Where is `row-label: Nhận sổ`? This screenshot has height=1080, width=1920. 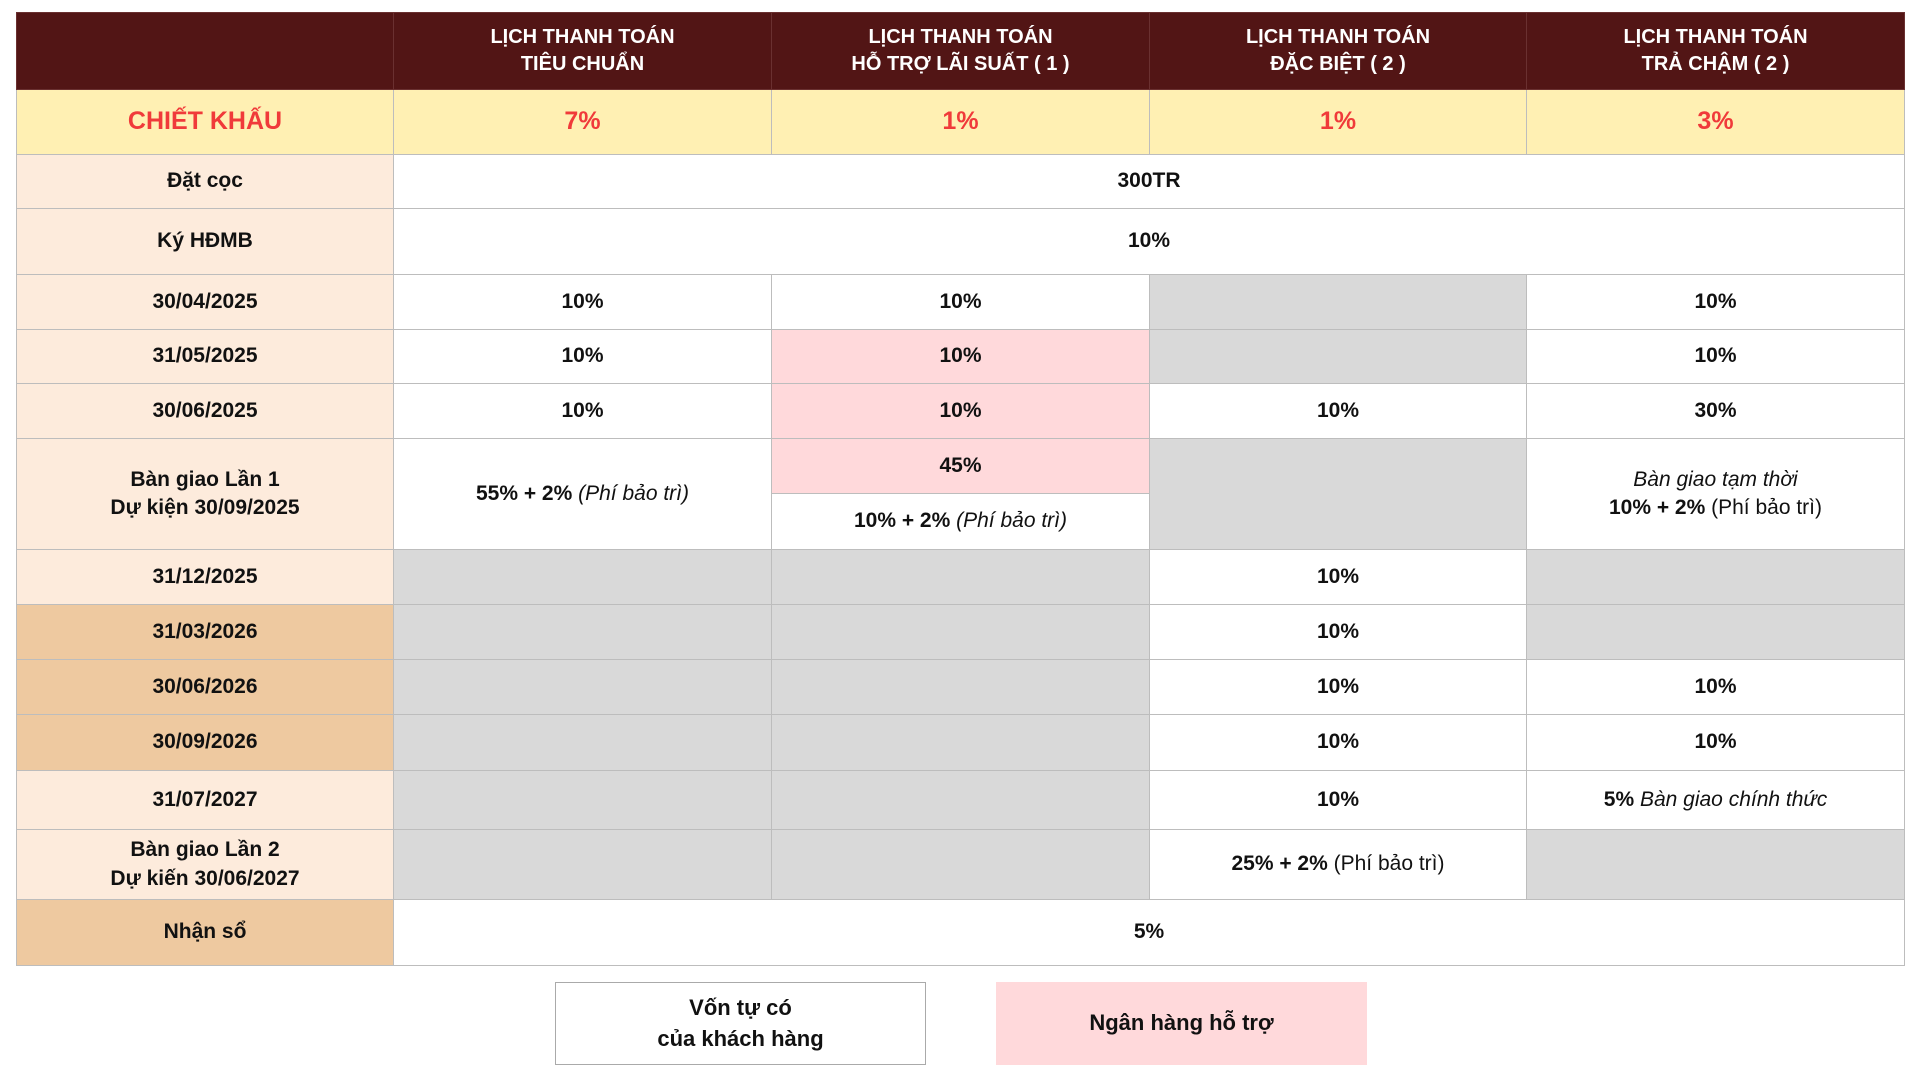
row-label: Nhận sổ is located at coordinates (205, 932).